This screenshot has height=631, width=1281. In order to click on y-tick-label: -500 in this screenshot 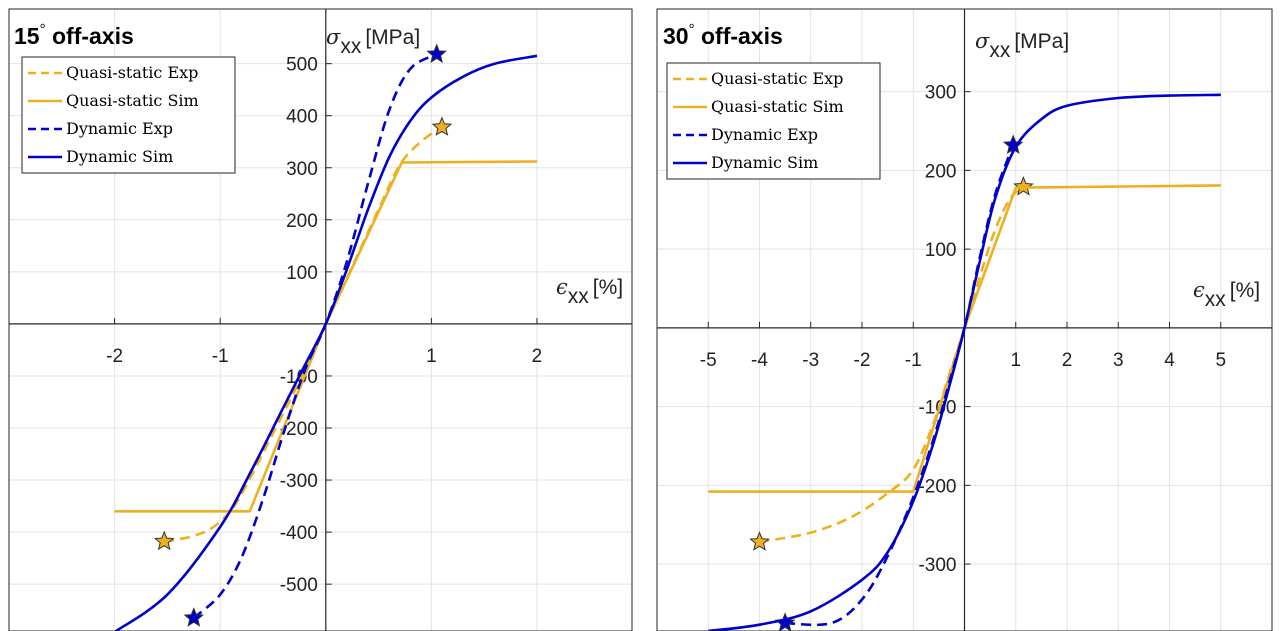, I will do `click(299, 585)`.